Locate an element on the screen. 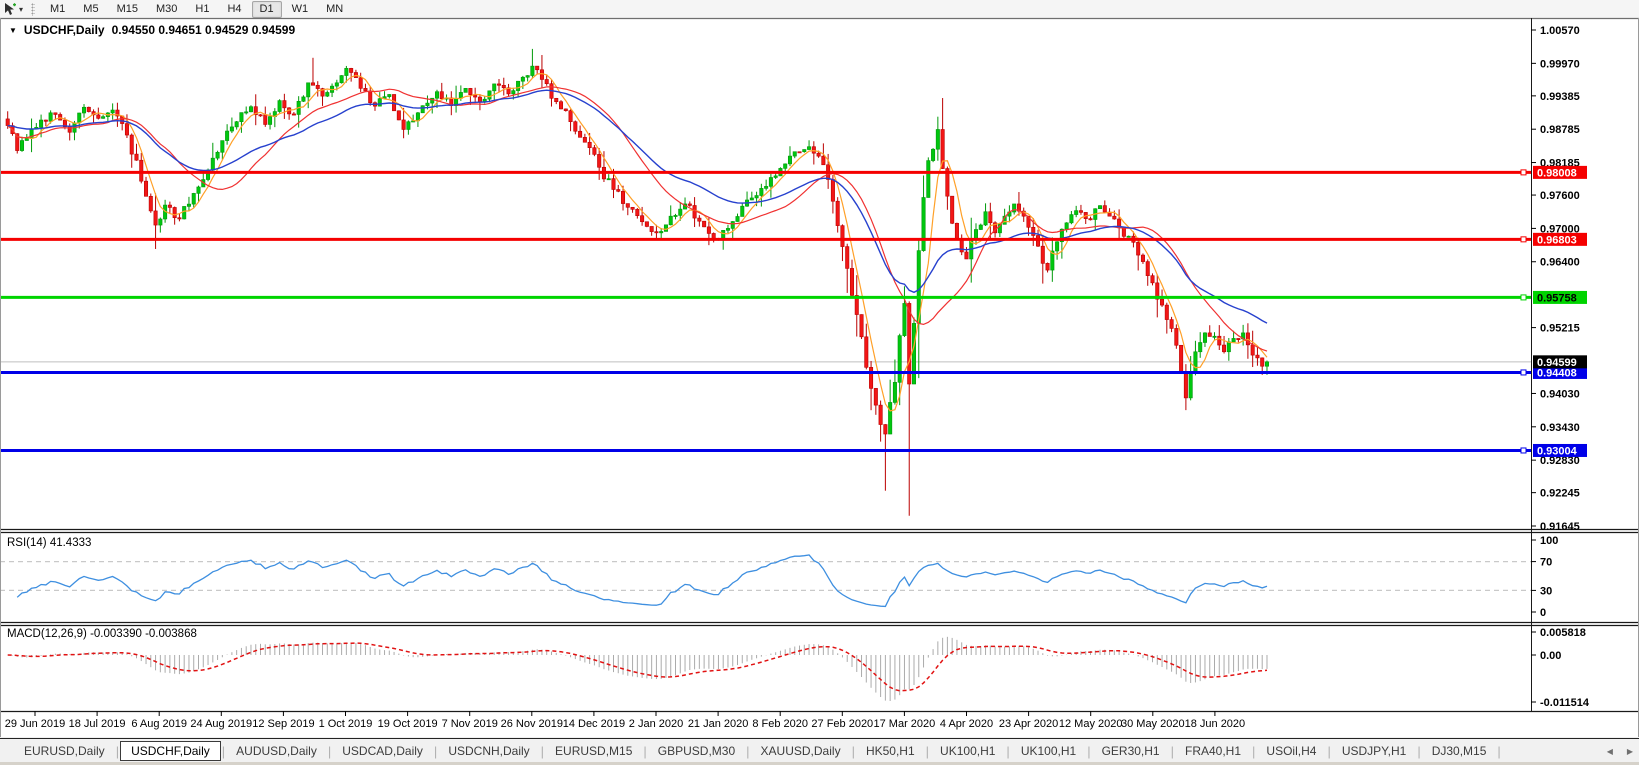  svg-text: 0.94599 is located at coordinates (1557, 363).